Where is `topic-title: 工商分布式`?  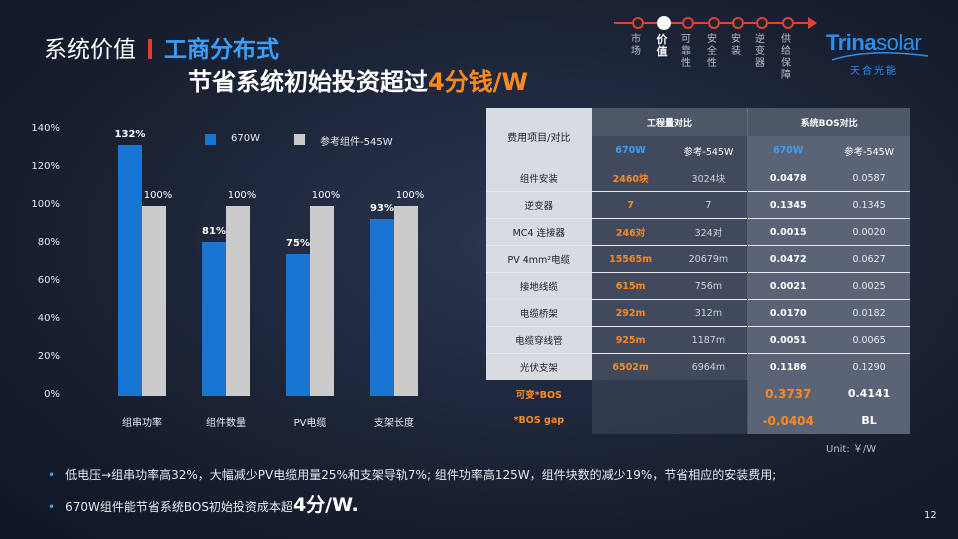 topic-title: 工商分布式 is located at coordinates (221, 50).